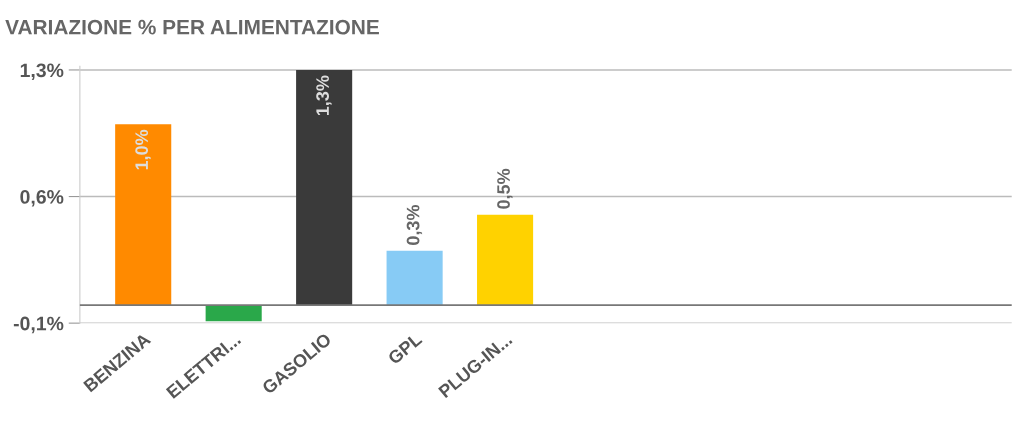 The height and width of the screenshot is (428, 1024). What do you see at coordinates (143, 149) in the screenshot?
I see `data-label: 1,0%` at bounding box center [143, 149].